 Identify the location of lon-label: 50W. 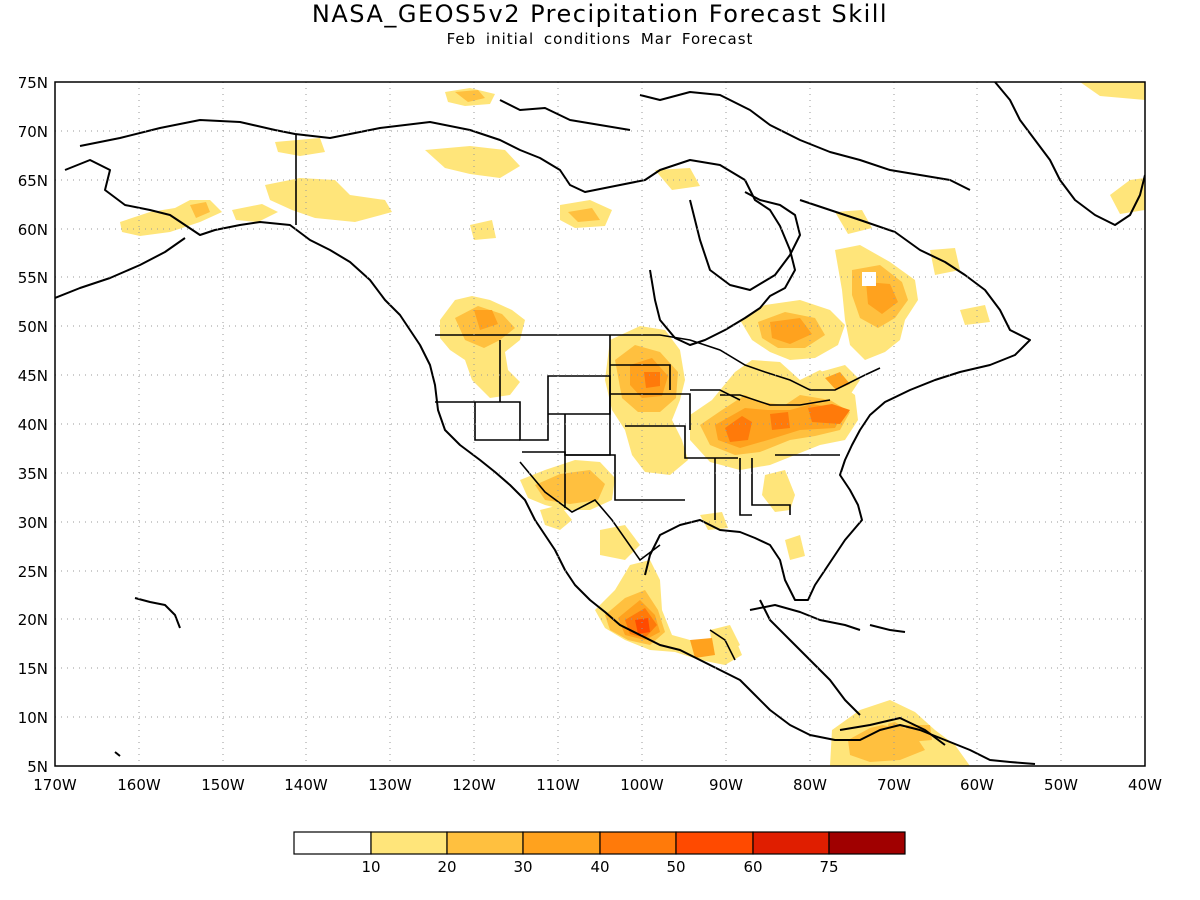
(1061, 785).